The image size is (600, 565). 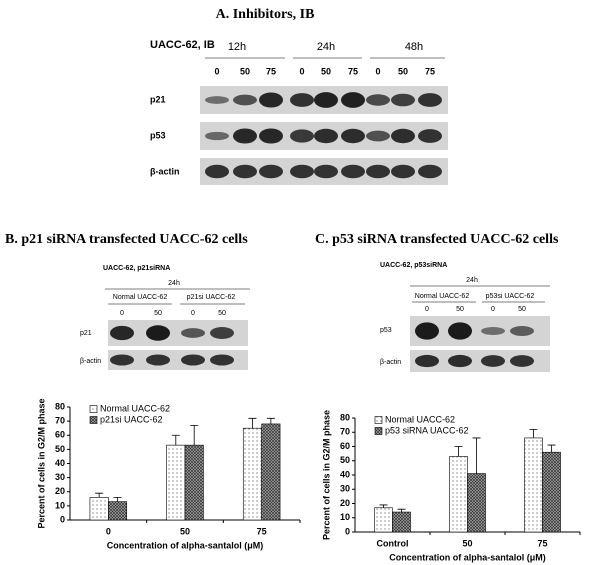 I want to click on y-tick-label: 10, so click(x=345, y=517).